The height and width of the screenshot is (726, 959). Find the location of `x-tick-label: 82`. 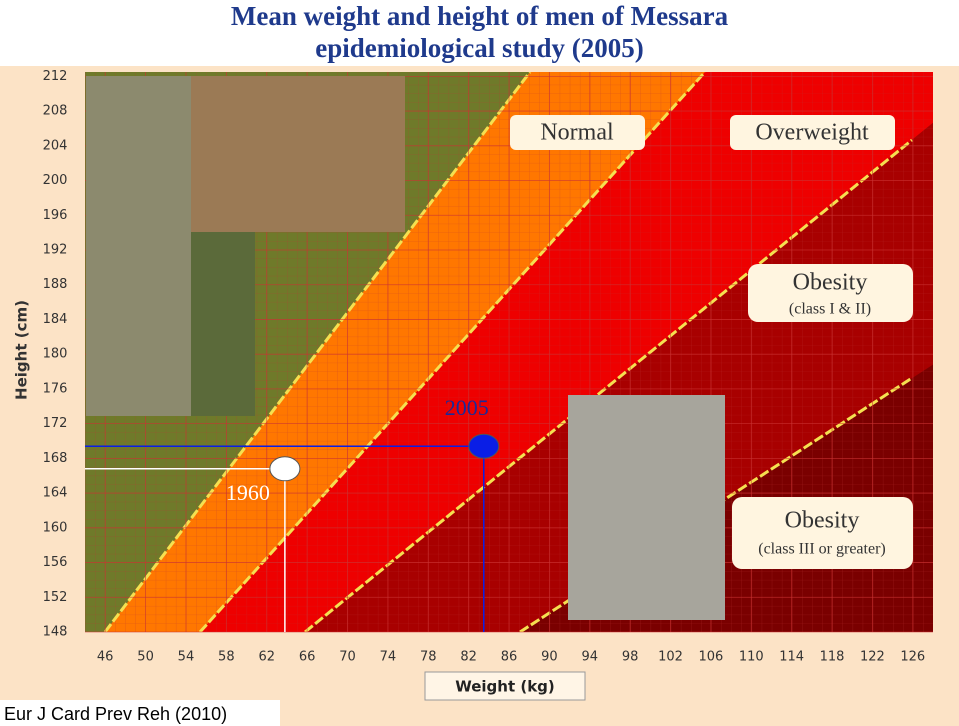

x-tick-label: 82 is located at coordinates (468, 657).